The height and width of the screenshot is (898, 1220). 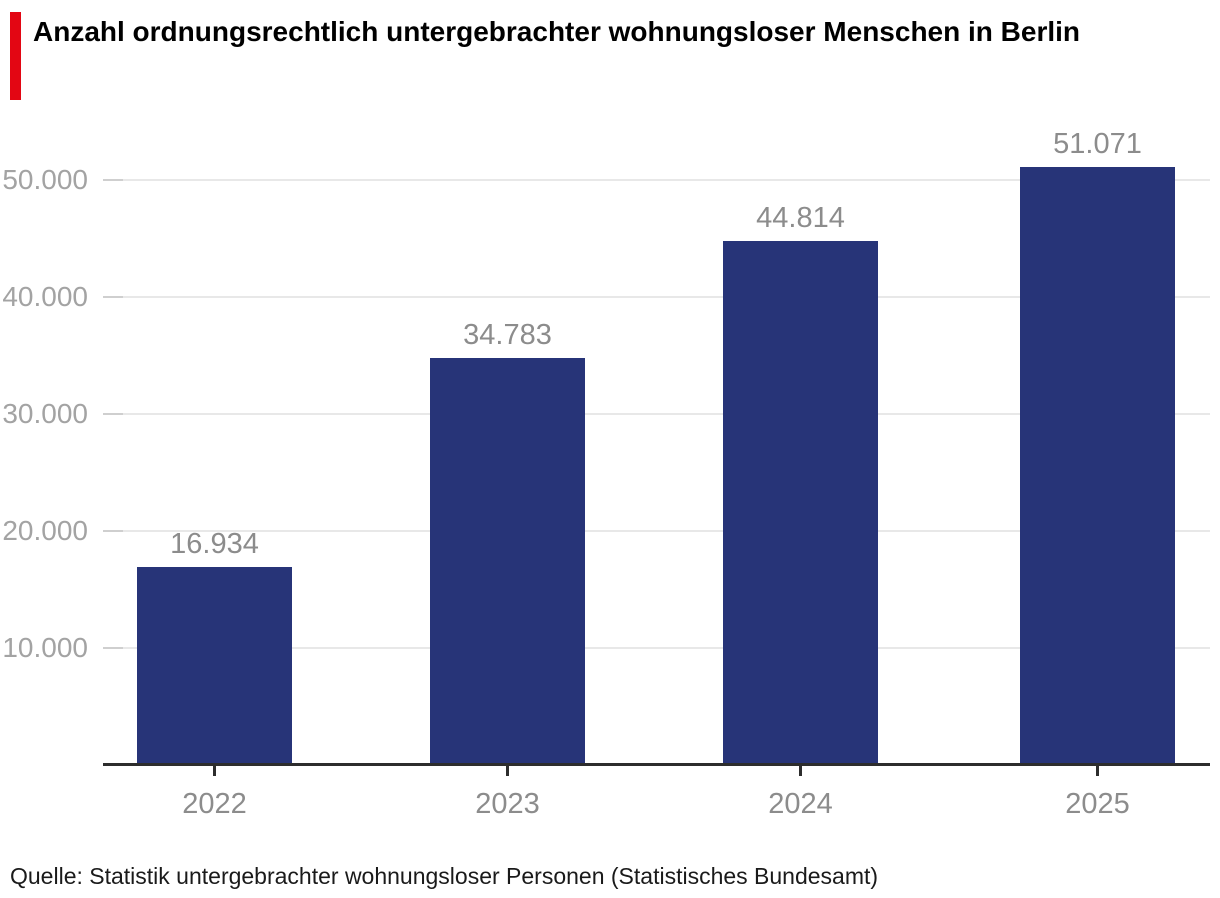 I want to click on bar-value-label: 16.934, so click(x=214, y=543).